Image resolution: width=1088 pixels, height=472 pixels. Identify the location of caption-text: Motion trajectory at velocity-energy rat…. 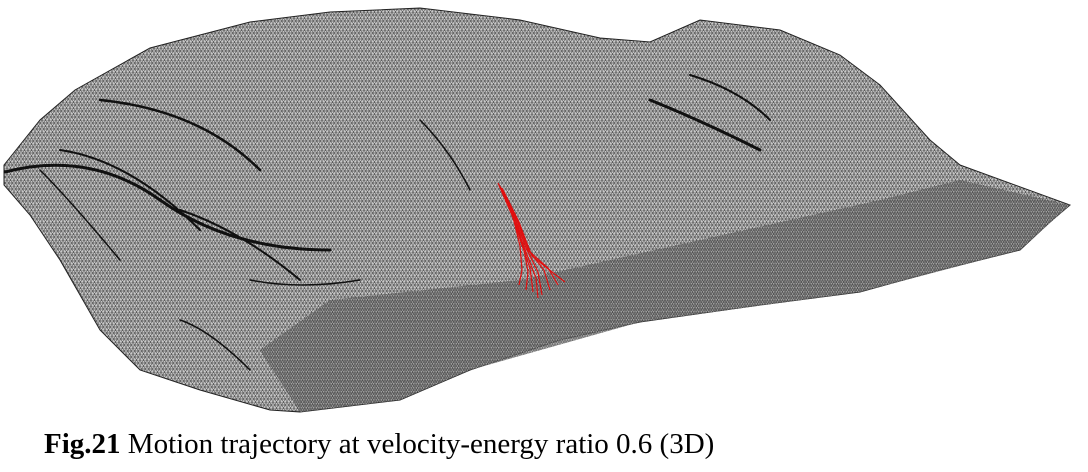
(421, 444).